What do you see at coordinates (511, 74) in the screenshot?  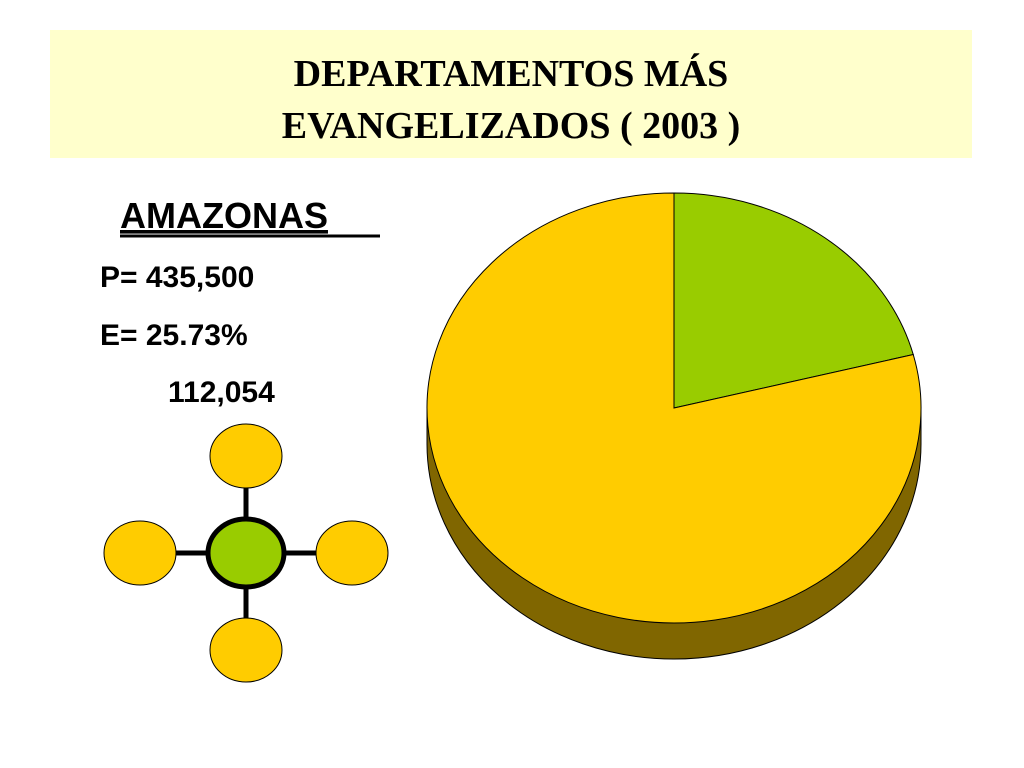 I see `title-line: DEPARTAMENTOS MÁS` at bounding box center [511, 74].